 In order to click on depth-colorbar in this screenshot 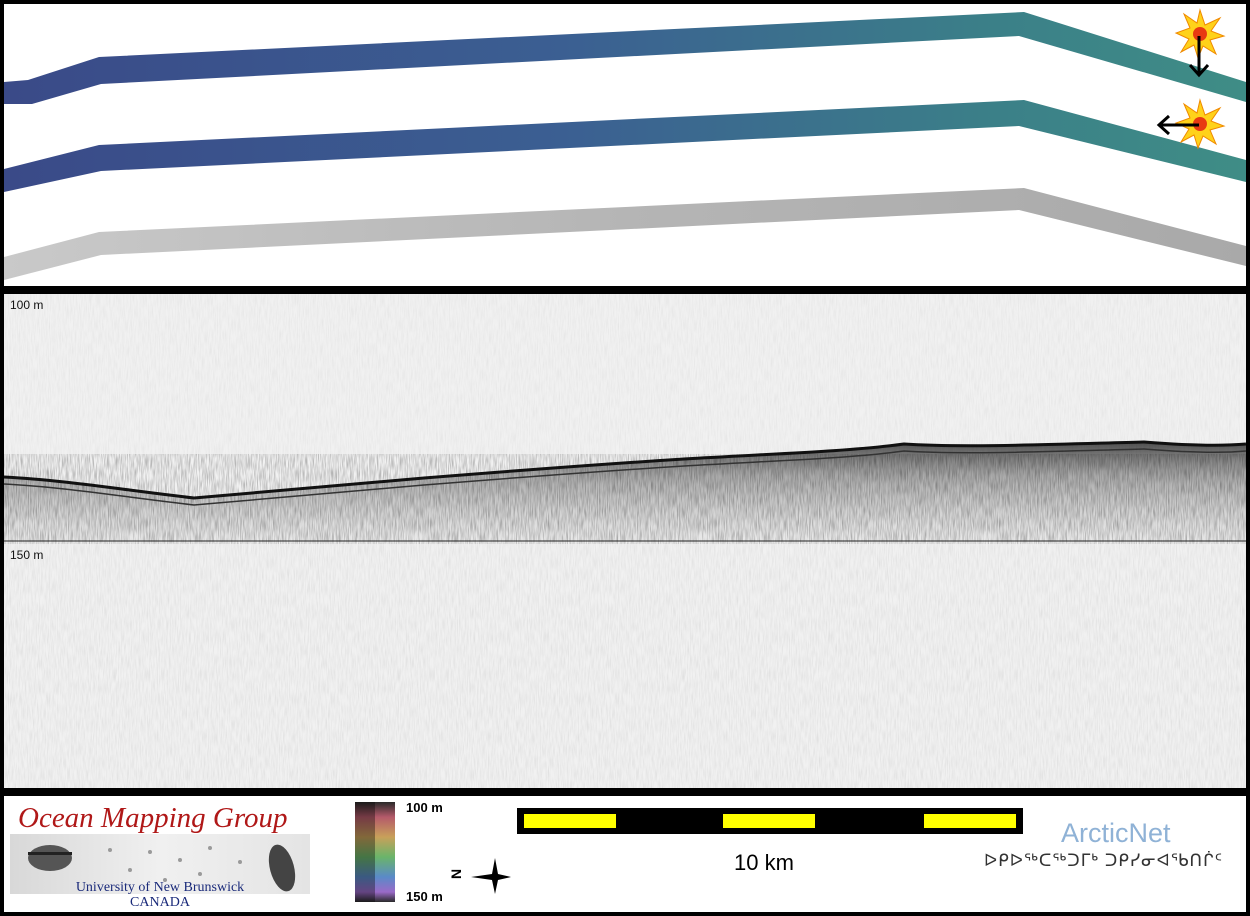, I will do `click(375, 852)`.